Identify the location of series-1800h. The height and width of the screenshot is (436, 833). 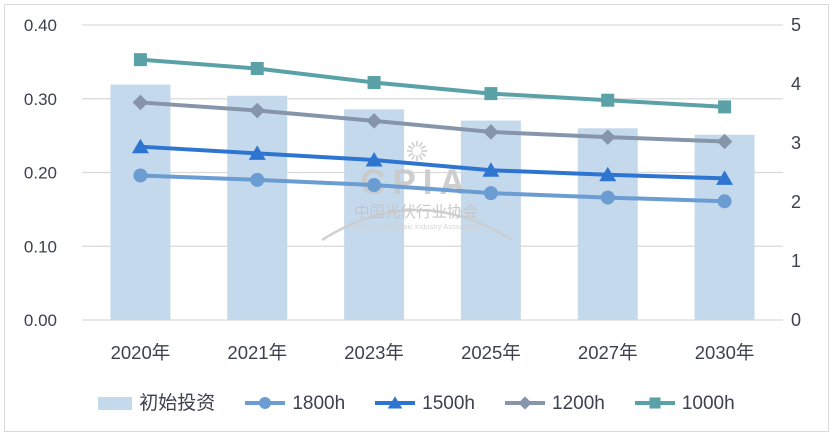
(432, 188).